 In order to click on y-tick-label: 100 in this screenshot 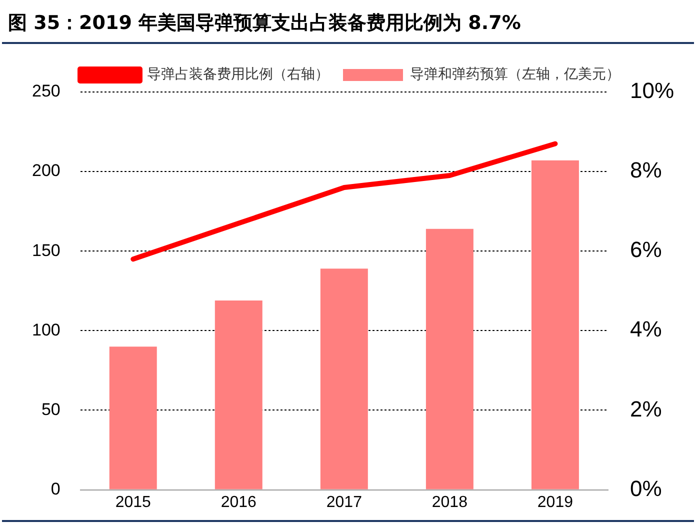, I will do `click(46, 330)`.